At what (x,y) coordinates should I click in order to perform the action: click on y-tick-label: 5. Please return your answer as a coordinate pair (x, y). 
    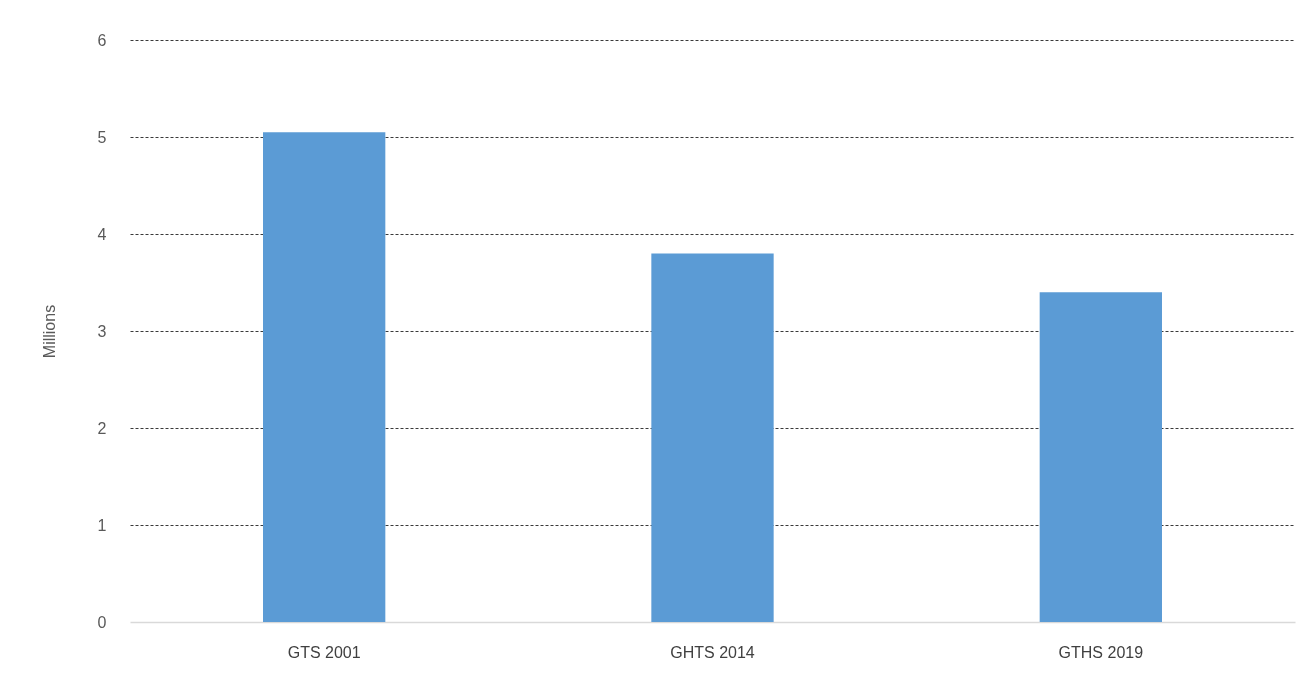
    Looking at the image, I should click on (102, 137).